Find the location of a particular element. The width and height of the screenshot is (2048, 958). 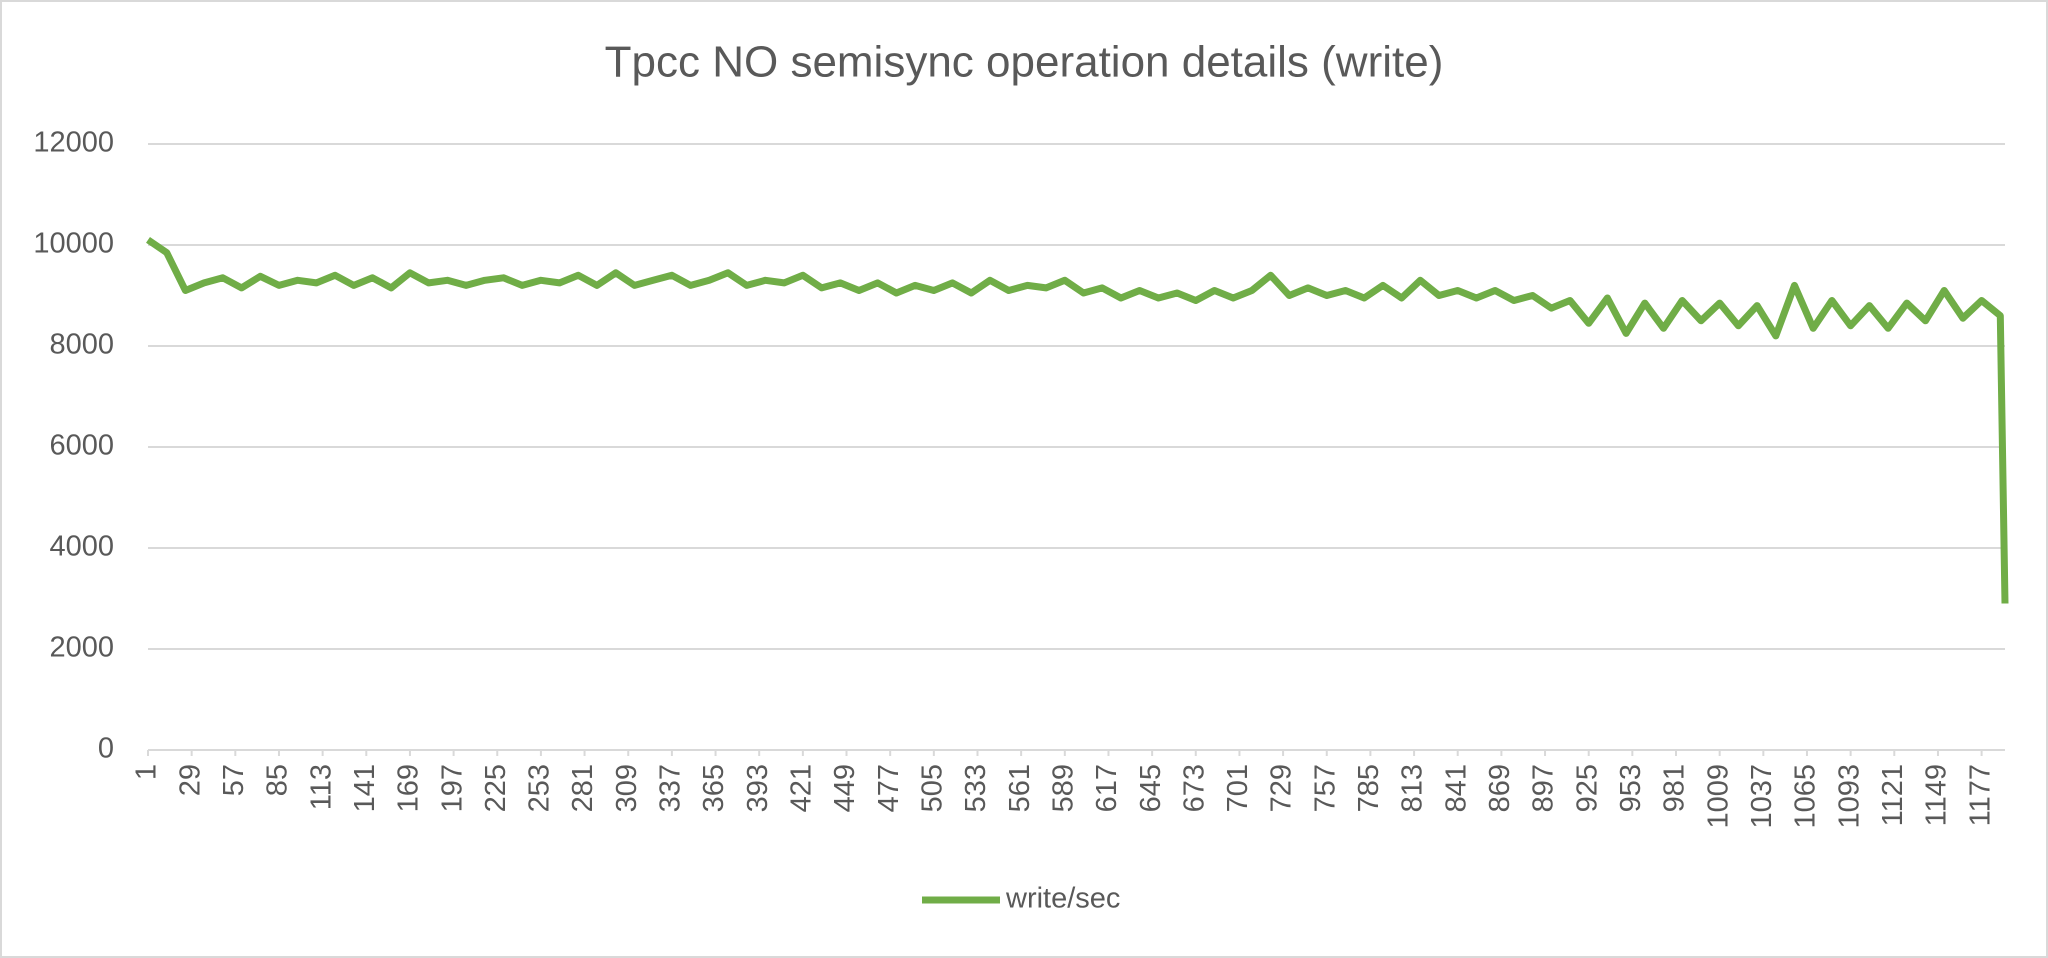

x-tick-label: 1093 is located at coordinates (1849, 796).